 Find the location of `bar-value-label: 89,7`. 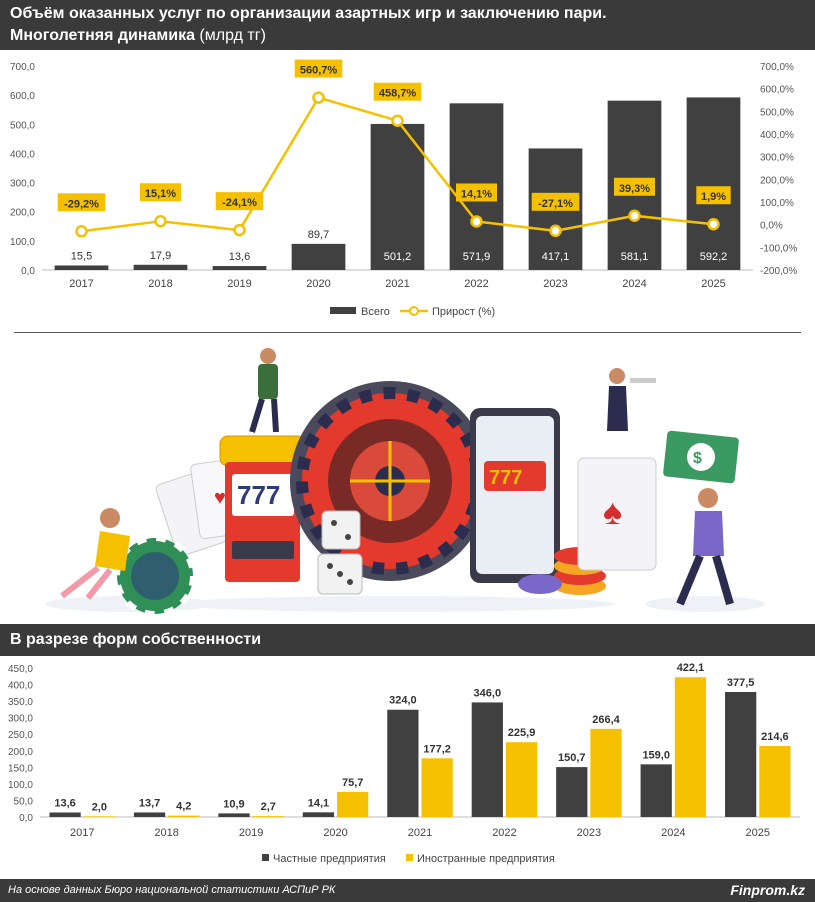

bar-value-label: 89,7 is located at coordinates (318, 235).